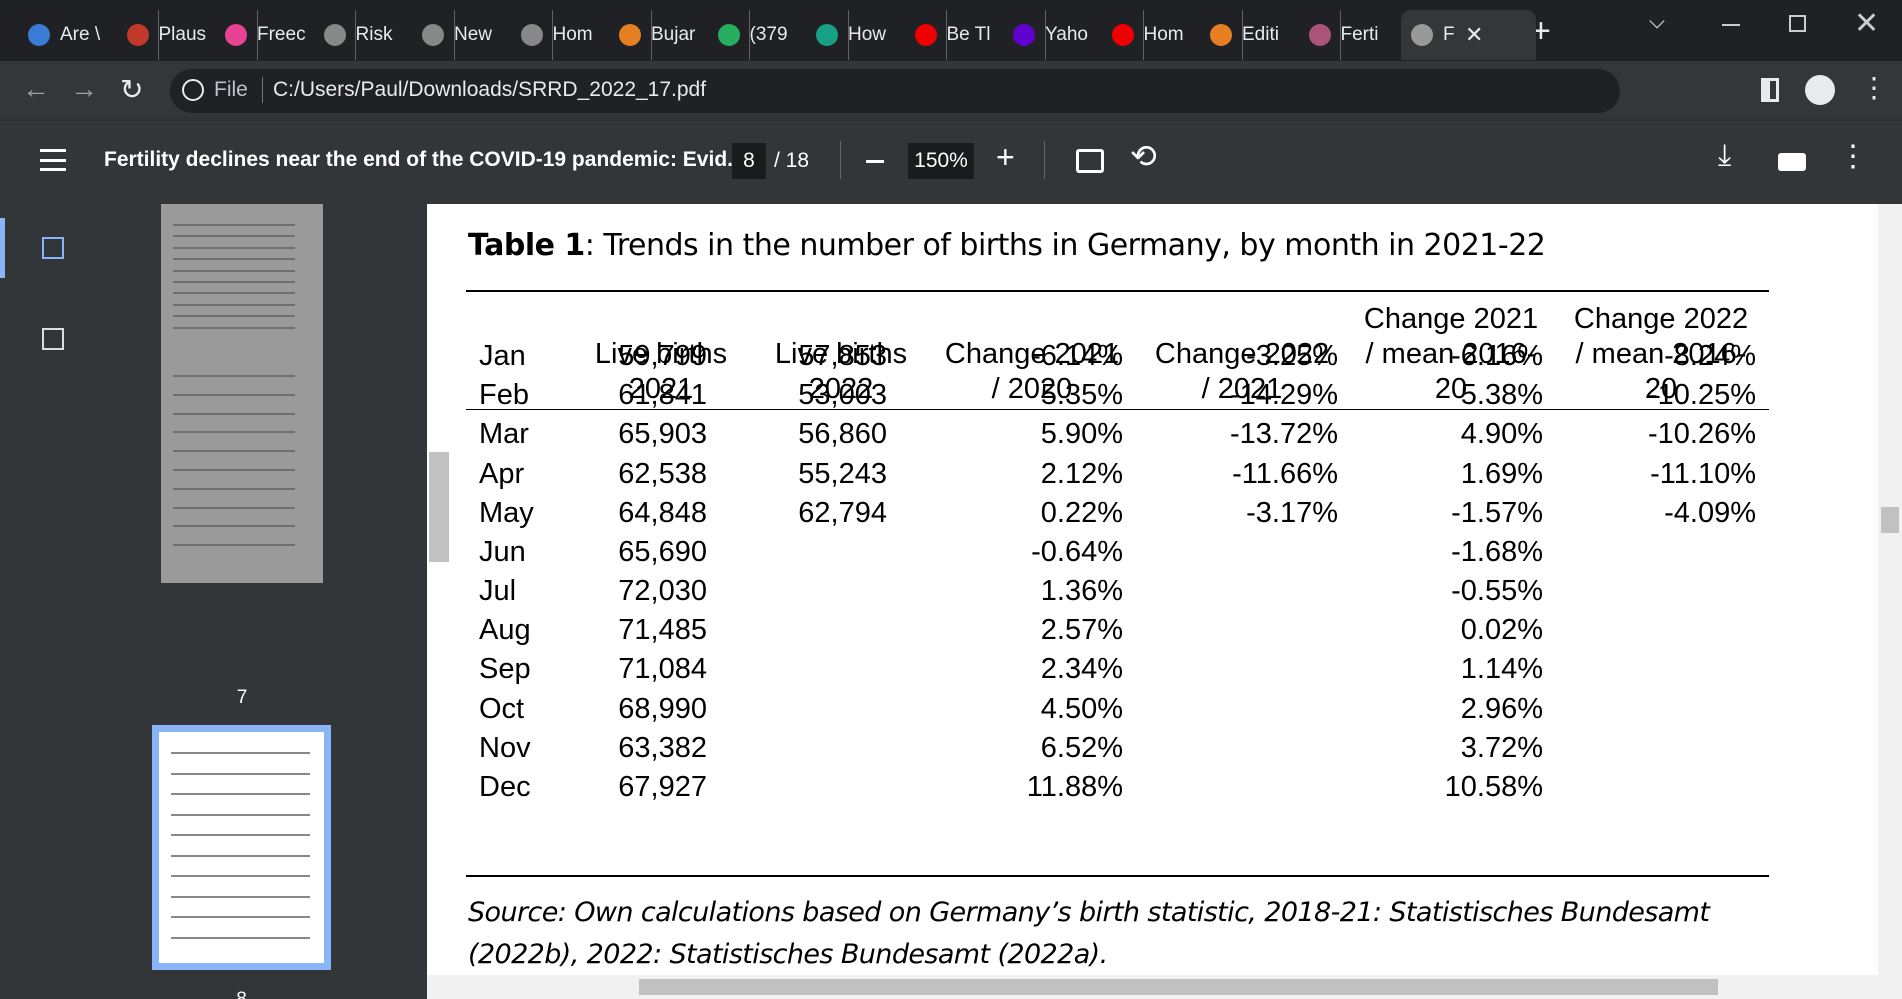  Describe the element at coordinates (132, 89) in the screenshot. I see `reload: ↻` at that location.